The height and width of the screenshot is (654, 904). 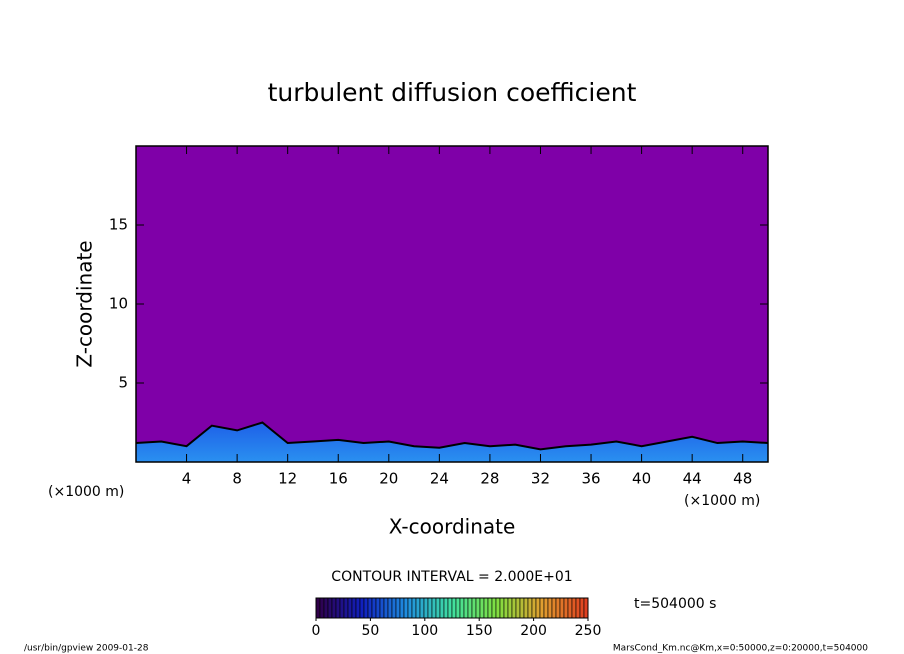 I want to click on y-axis-label: Z-coordinate, so click(x=85, y=303).